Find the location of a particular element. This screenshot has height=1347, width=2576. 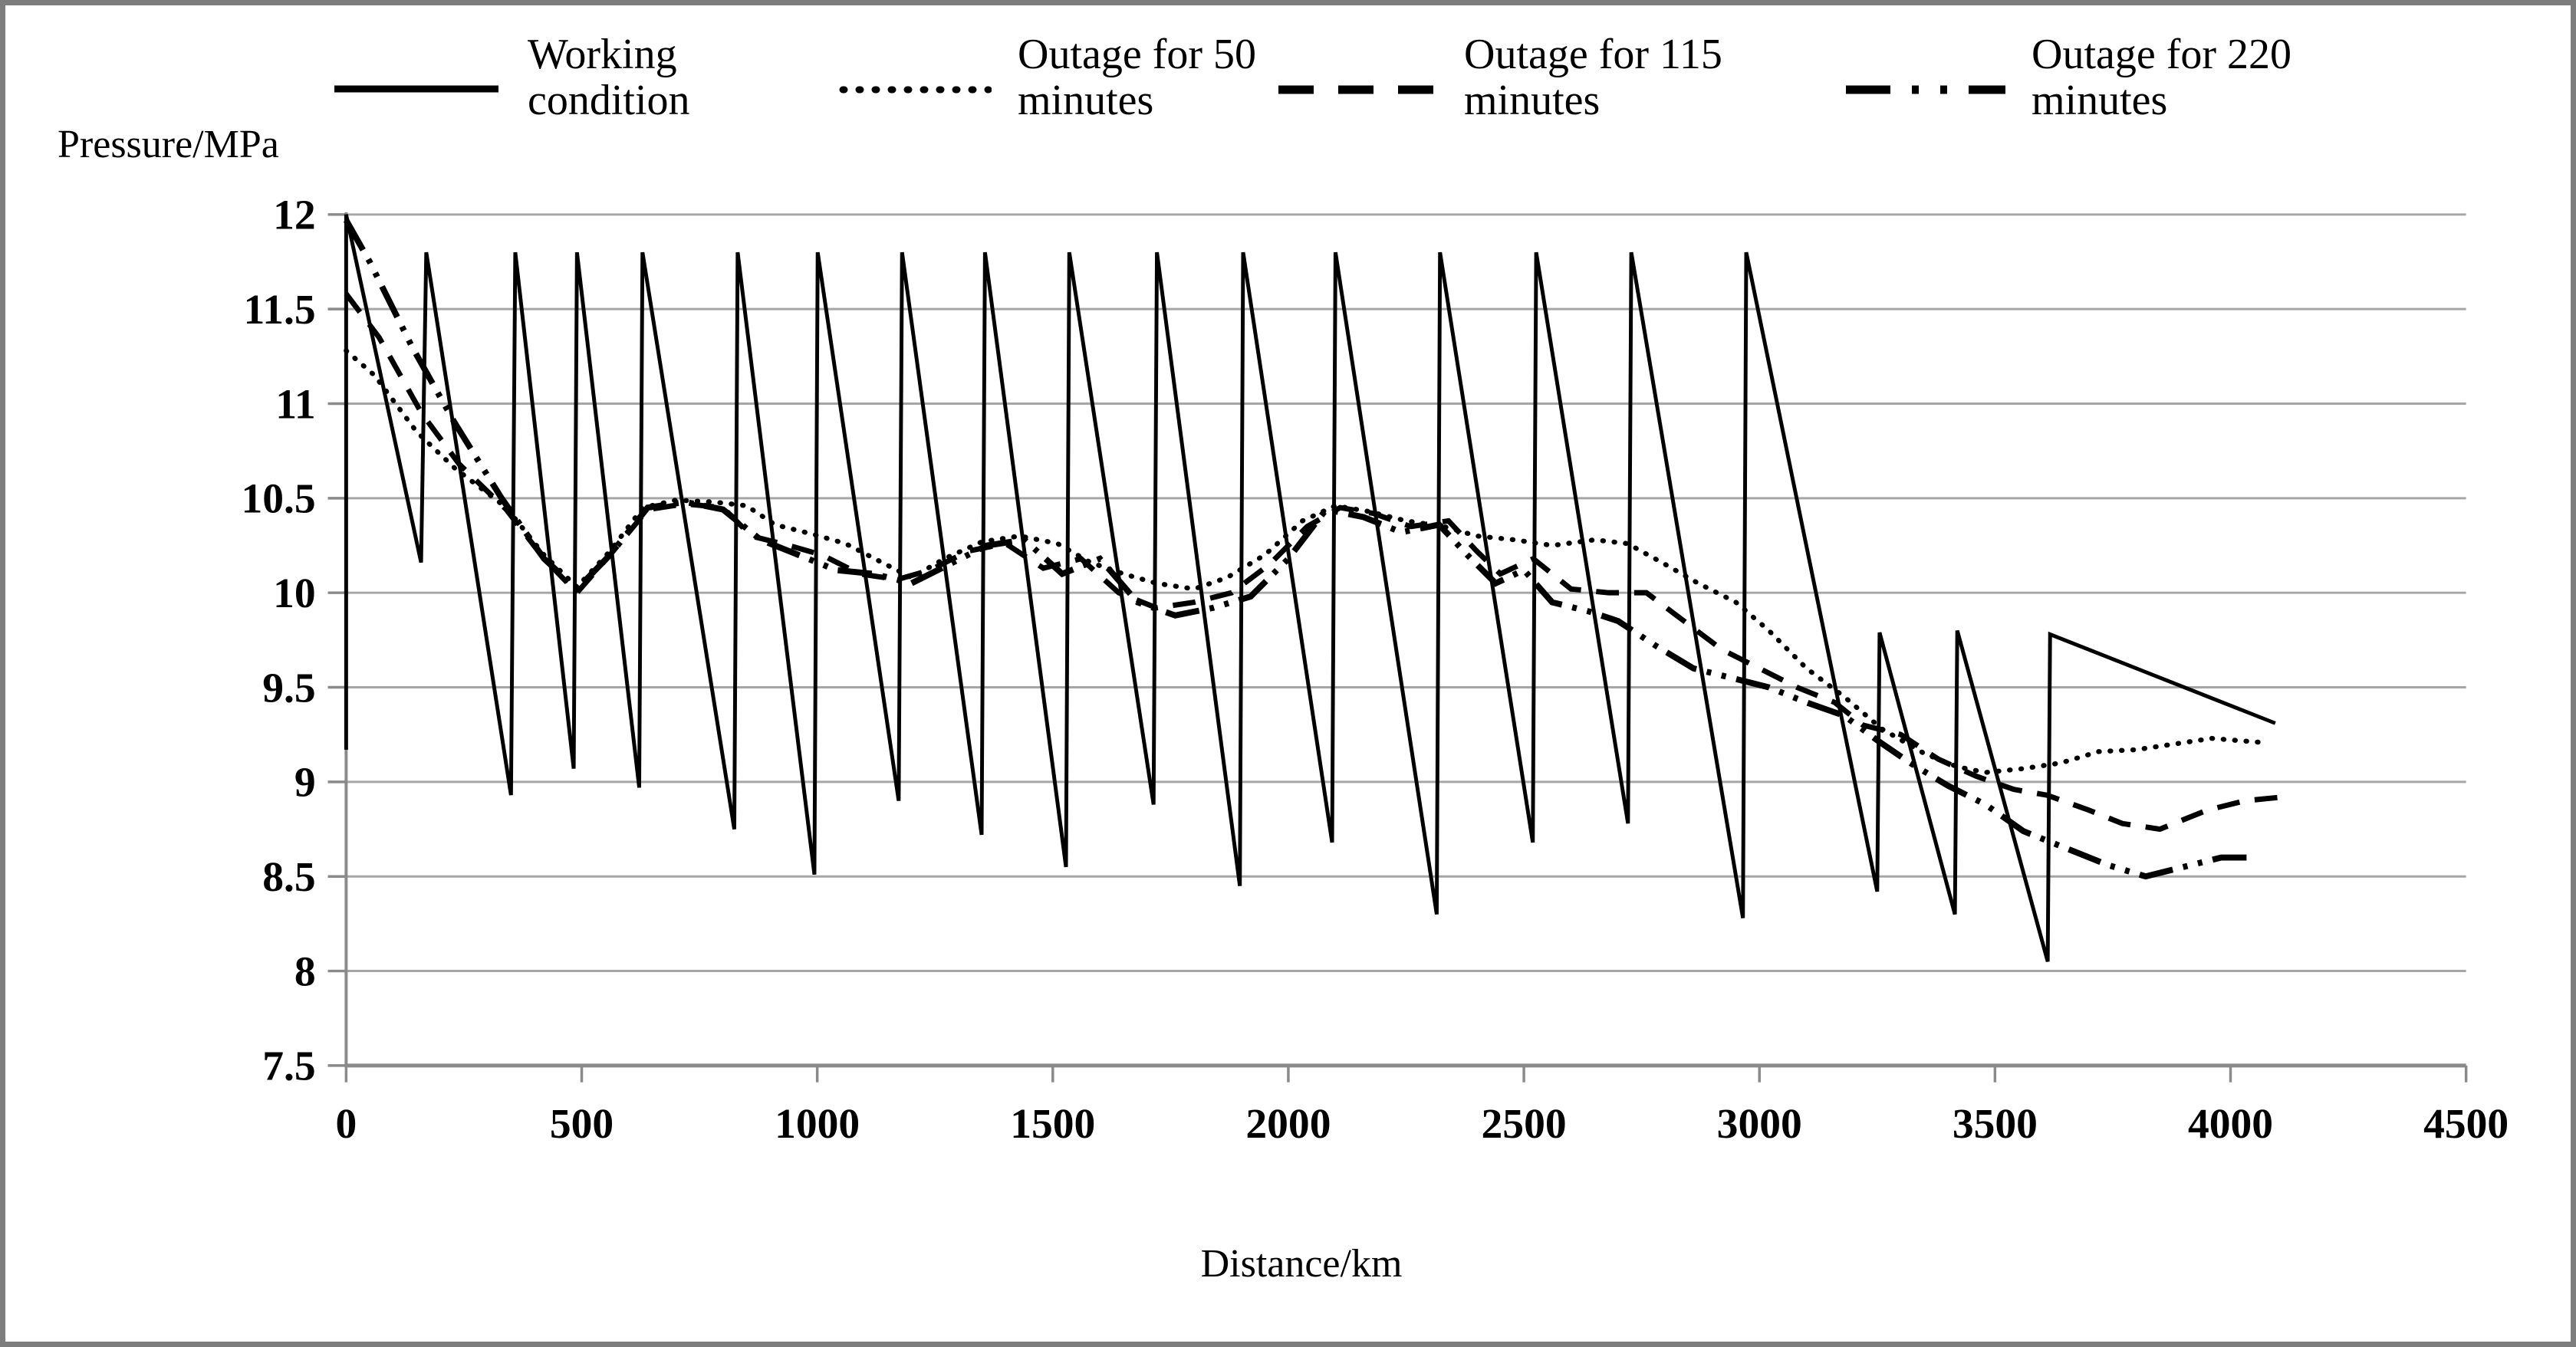

x-tick-label: 2500 is located at coordinates (1524, 1124).